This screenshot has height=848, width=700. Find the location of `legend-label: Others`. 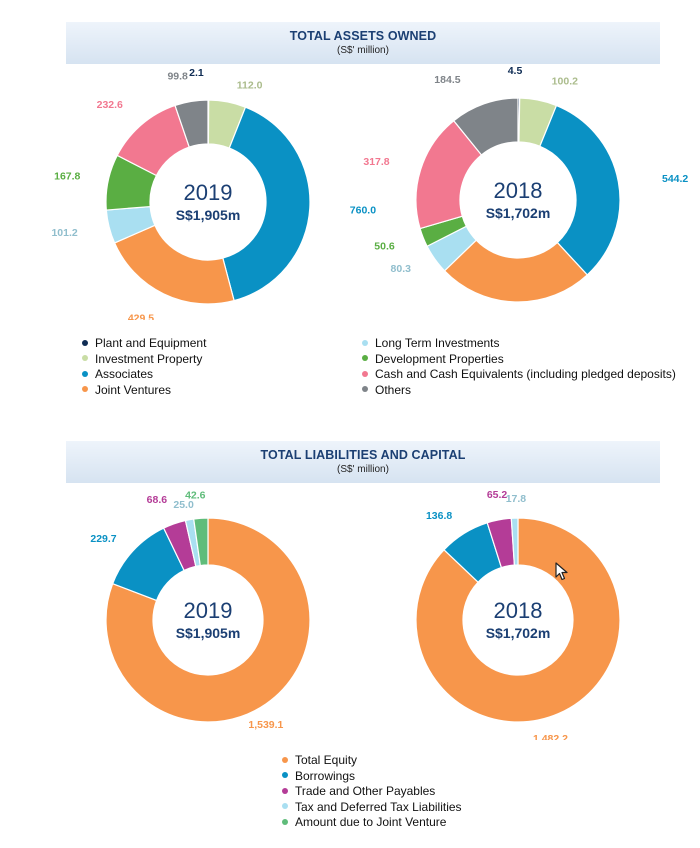

legend-label: Others is located at coordinates (393, 389).